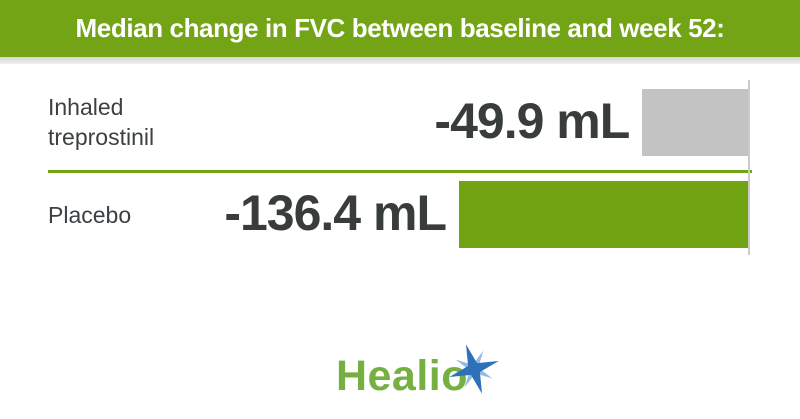 The width and height of the screenshot is (800, 419). I want to click on footer: Healio, so click(400, 372).